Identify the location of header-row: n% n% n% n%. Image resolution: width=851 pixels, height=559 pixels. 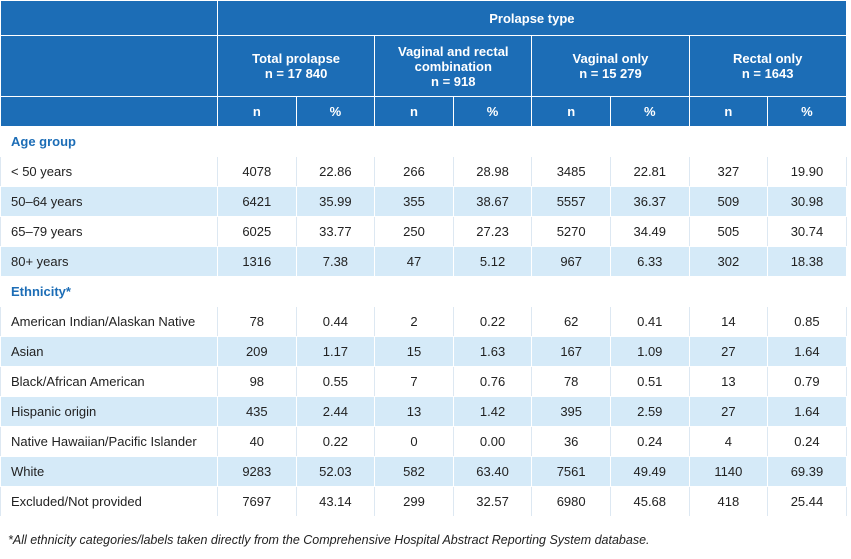
(423, 111).